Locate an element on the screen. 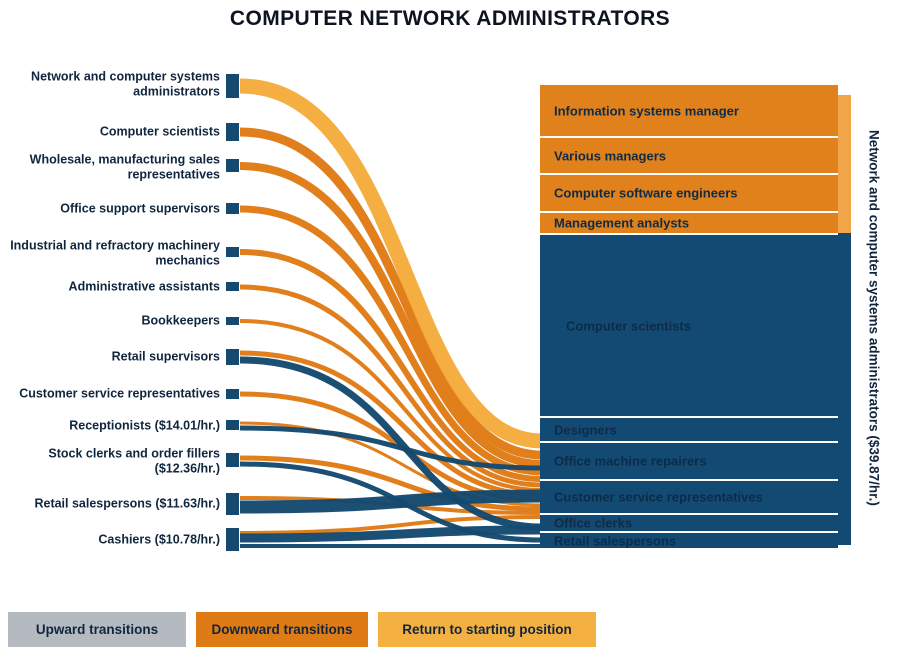  left-node-label: Cashiers ($10.78/hr.) is located at coordinates (159, 539).